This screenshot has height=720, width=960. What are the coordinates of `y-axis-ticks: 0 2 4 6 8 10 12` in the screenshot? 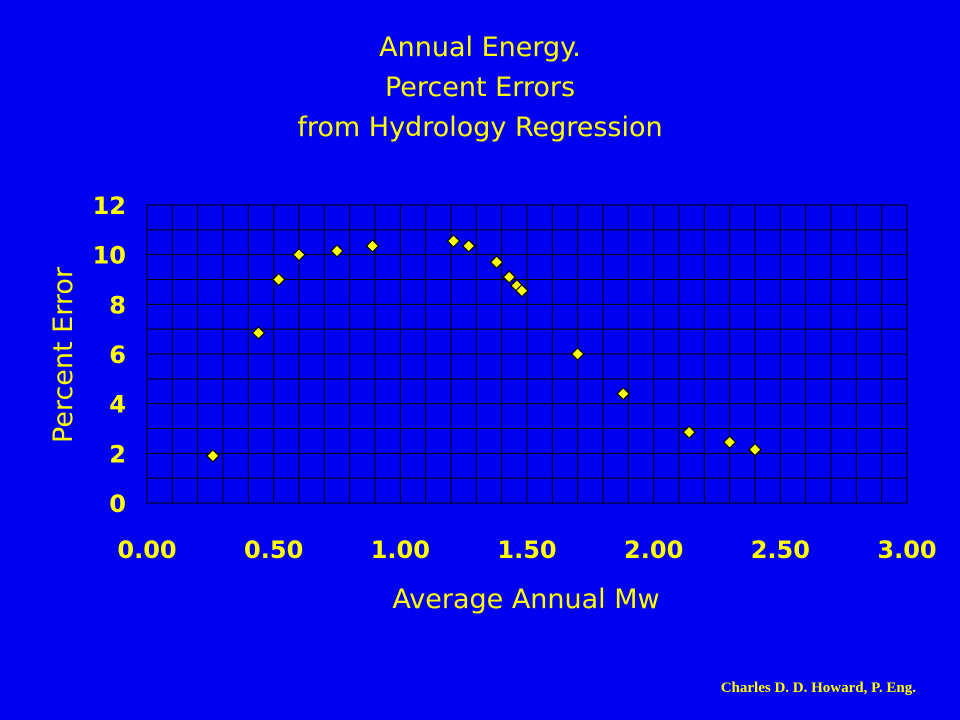 It's located at (109, 355).